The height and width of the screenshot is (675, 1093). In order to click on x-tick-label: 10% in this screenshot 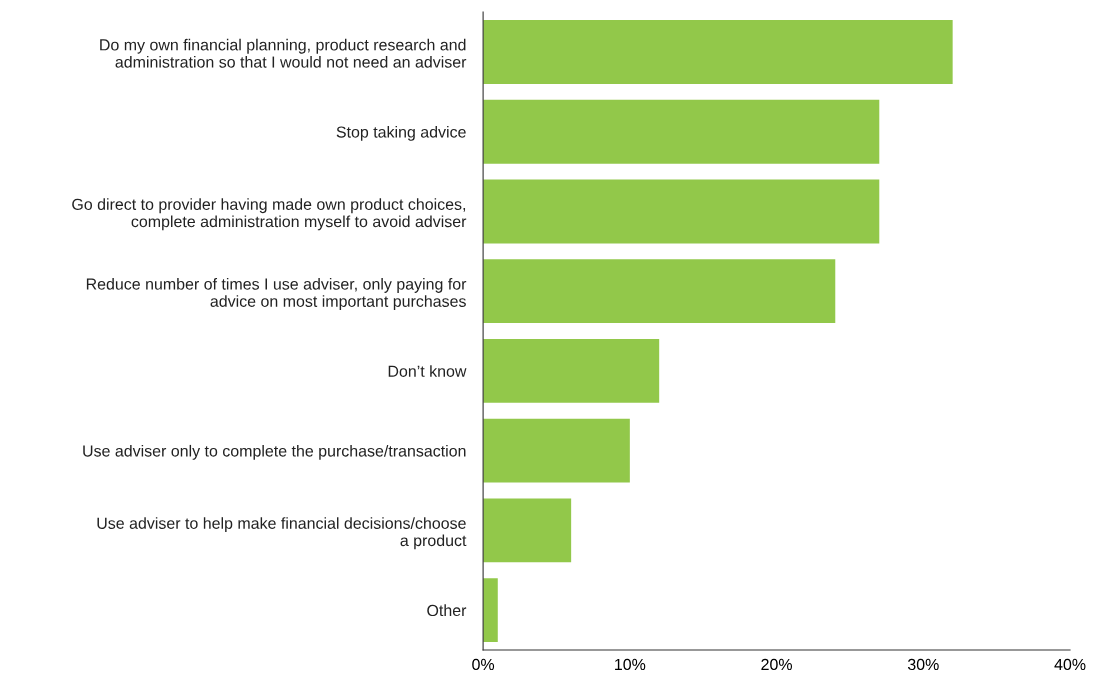, I will do `click(630, 664)`.